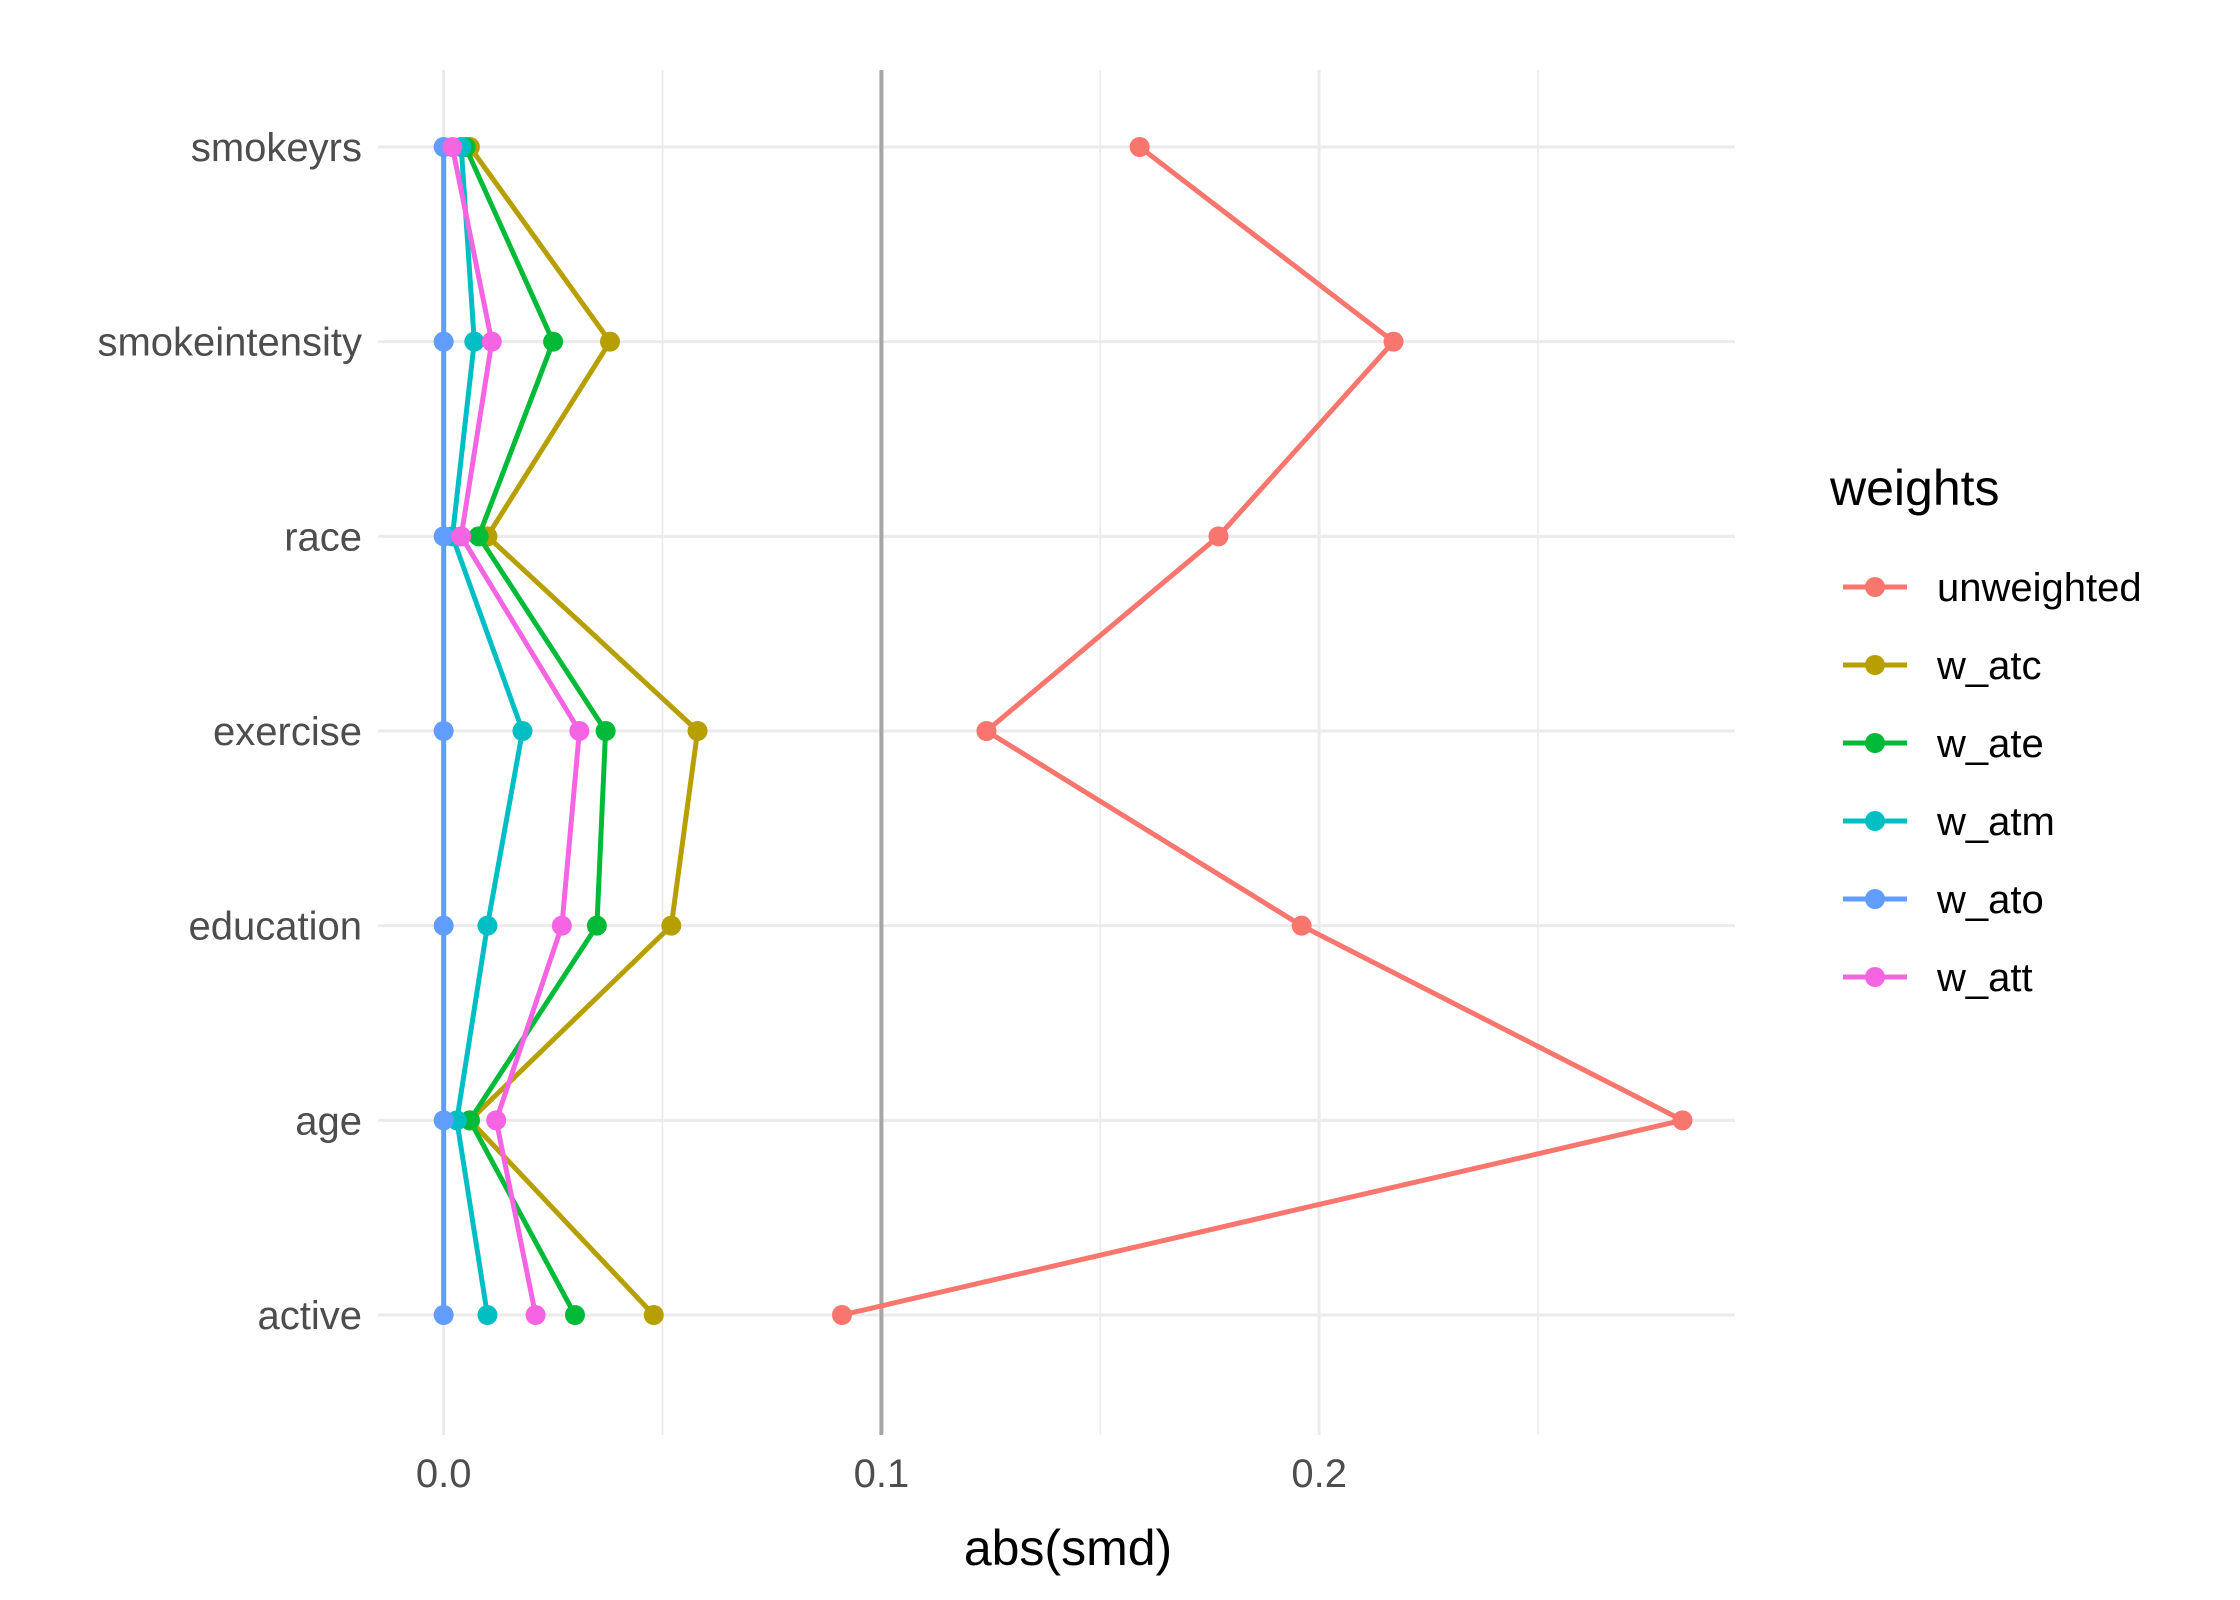  What do you see at coordinates (287, 732) in the screenshot?
I see `y-tick-label: exercise` at bounding box center [287, 732].